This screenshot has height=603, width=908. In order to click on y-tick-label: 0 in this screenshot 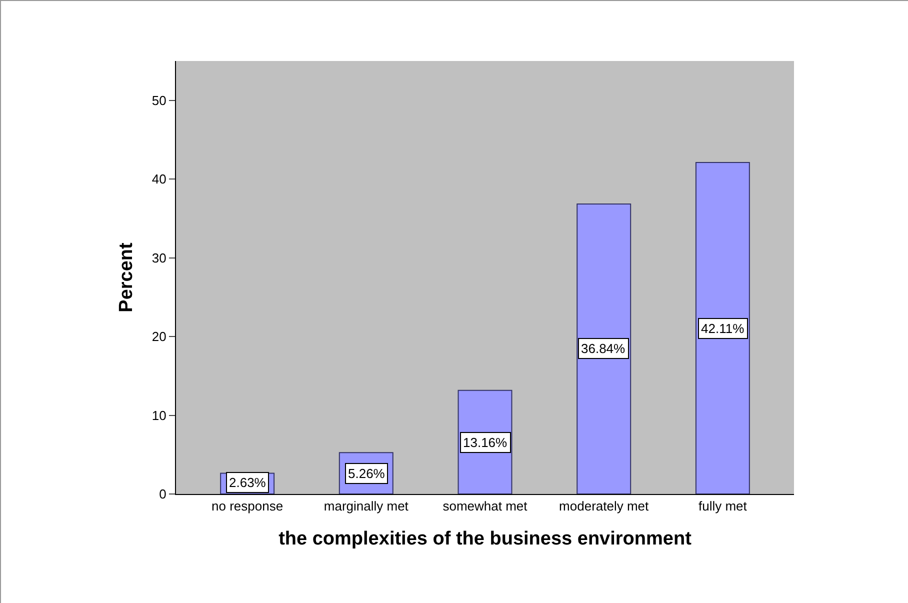, I will do `click(162, 494)`.